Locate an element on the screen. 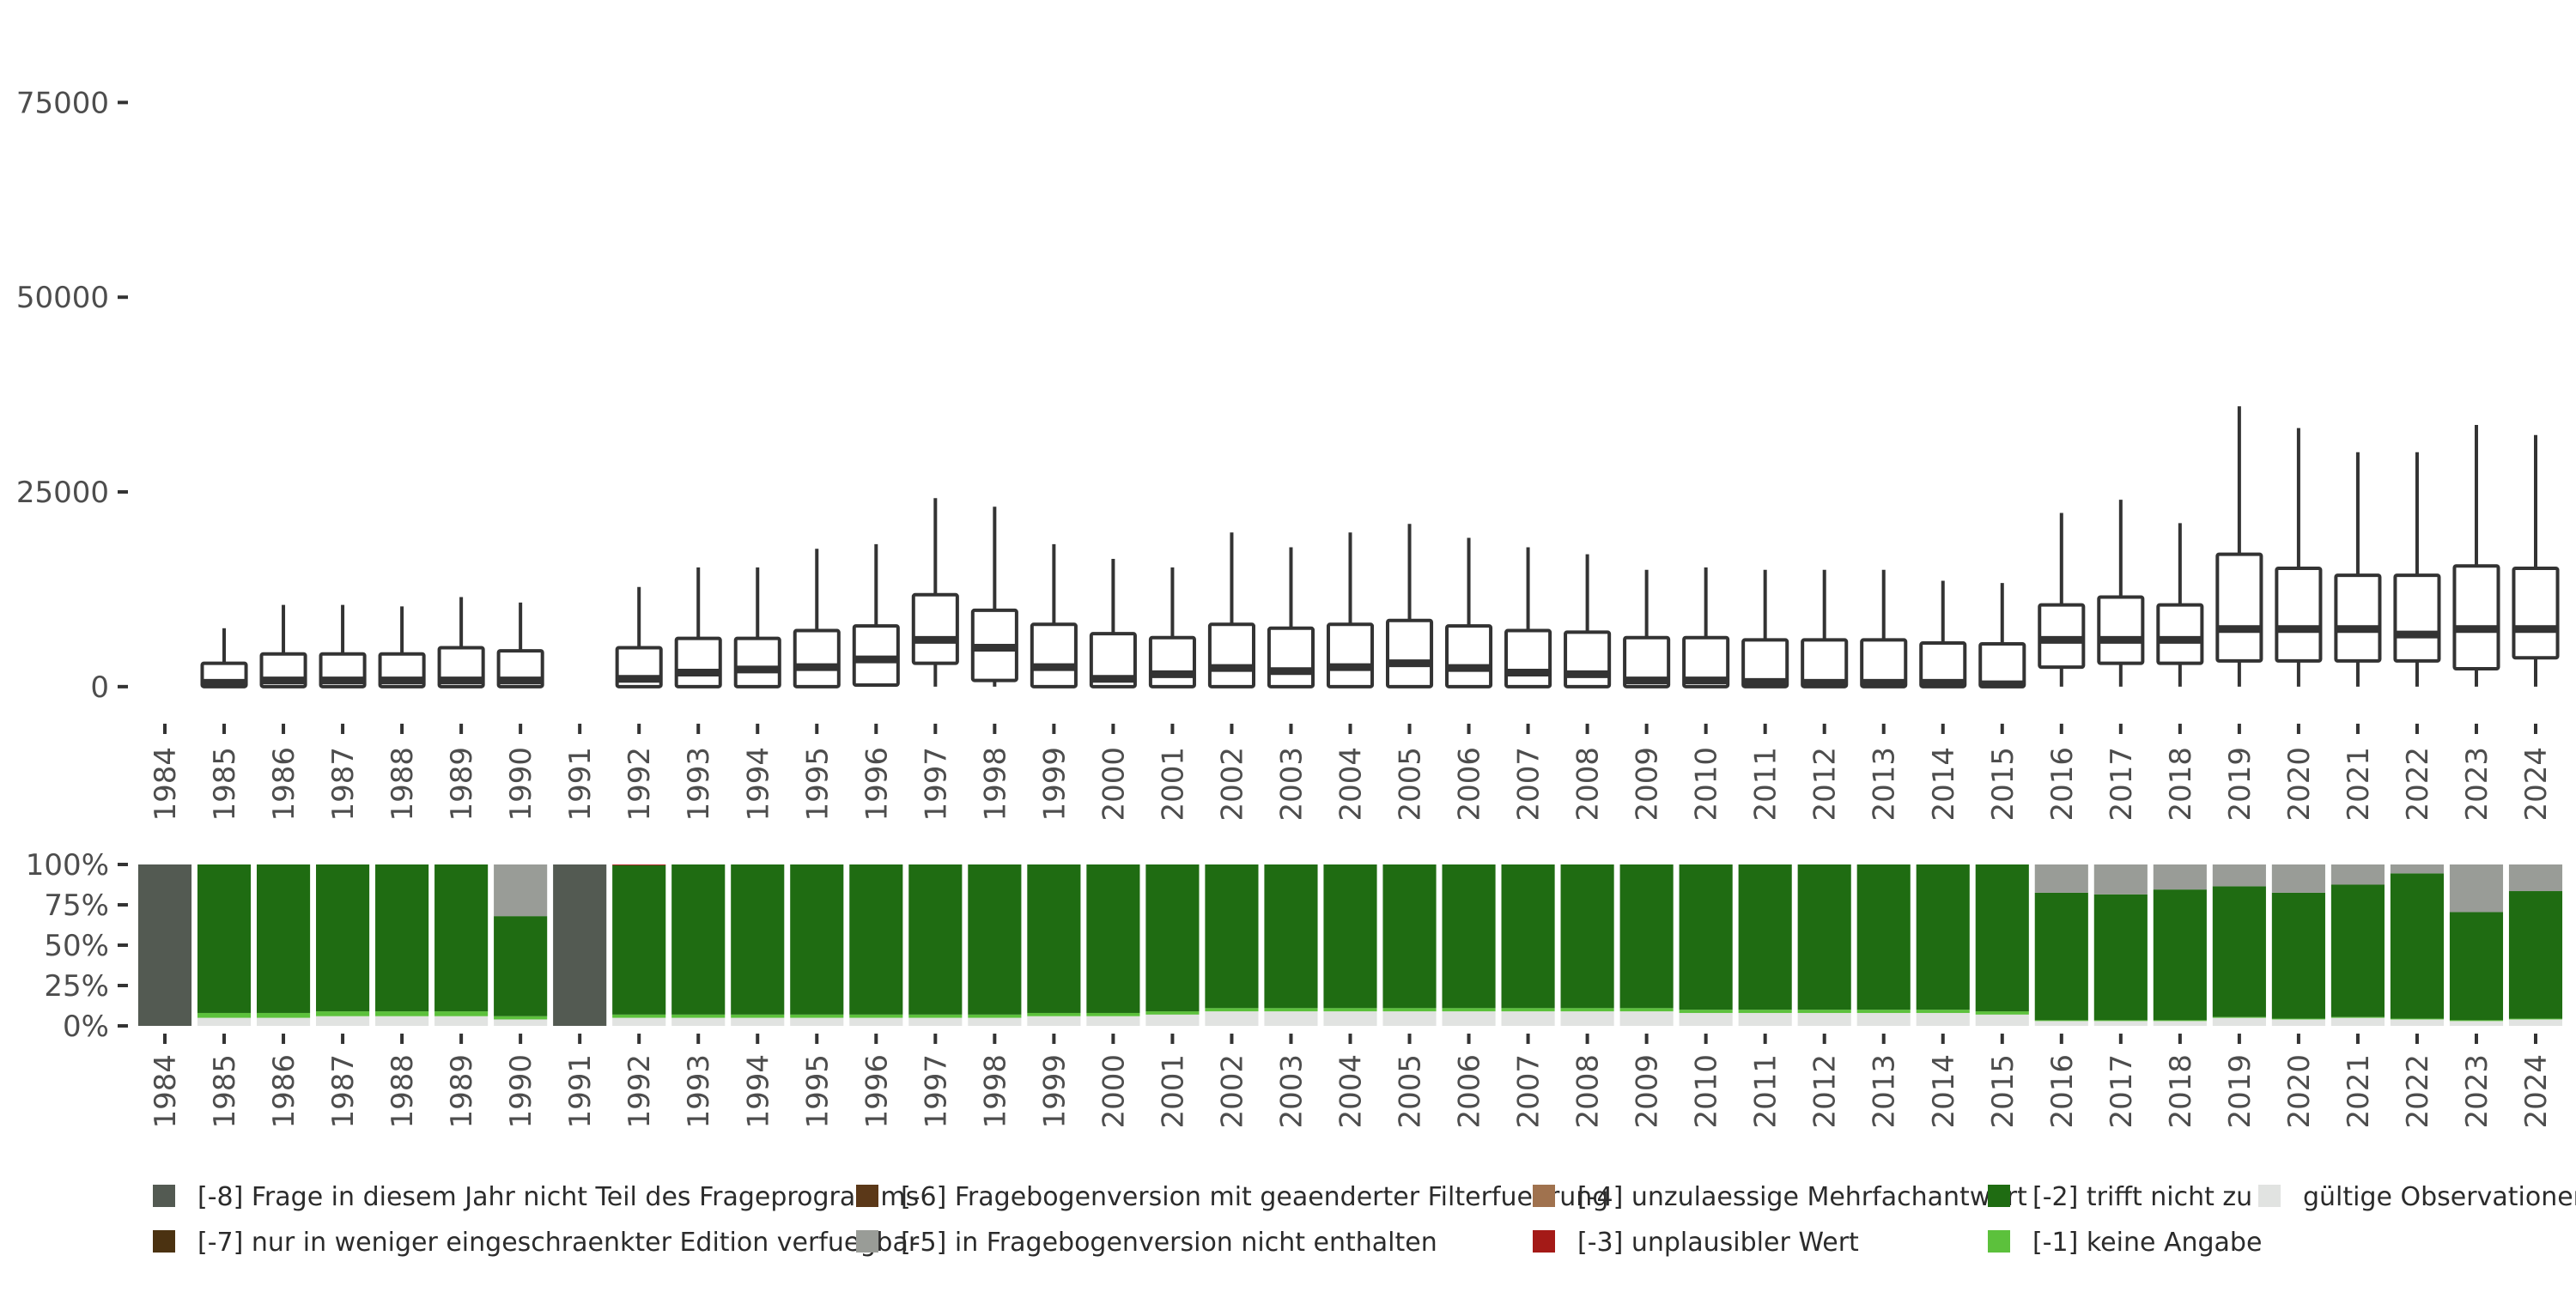 The width and height of the screenshot is (2576, 1292). bar-2019 is located at coordinates (2239, 945).